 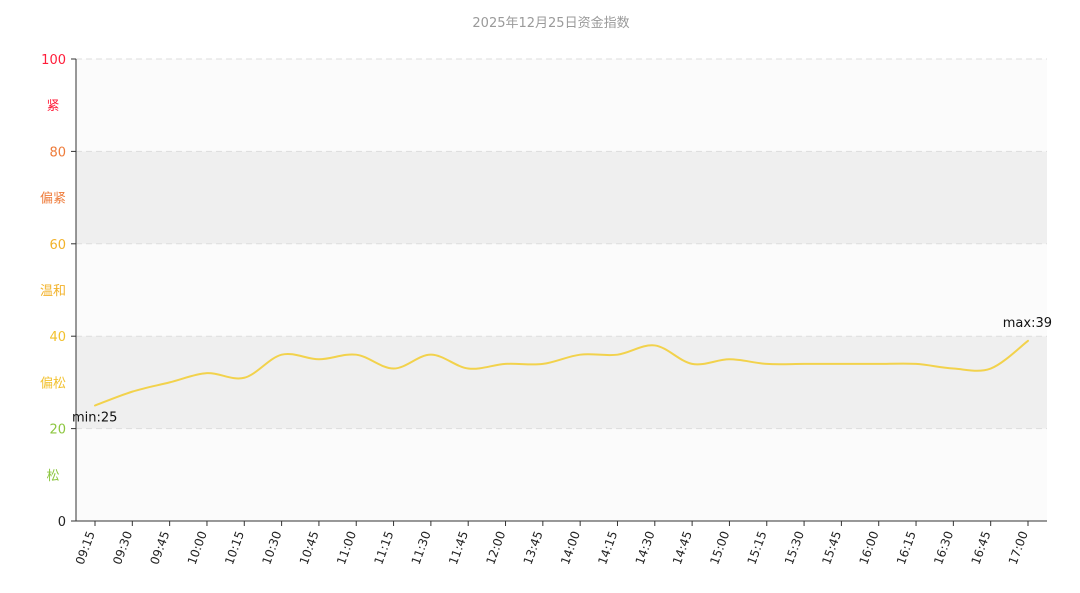 I want to click on x-tick-group-0: 09:15, so click(x=85, y=547).